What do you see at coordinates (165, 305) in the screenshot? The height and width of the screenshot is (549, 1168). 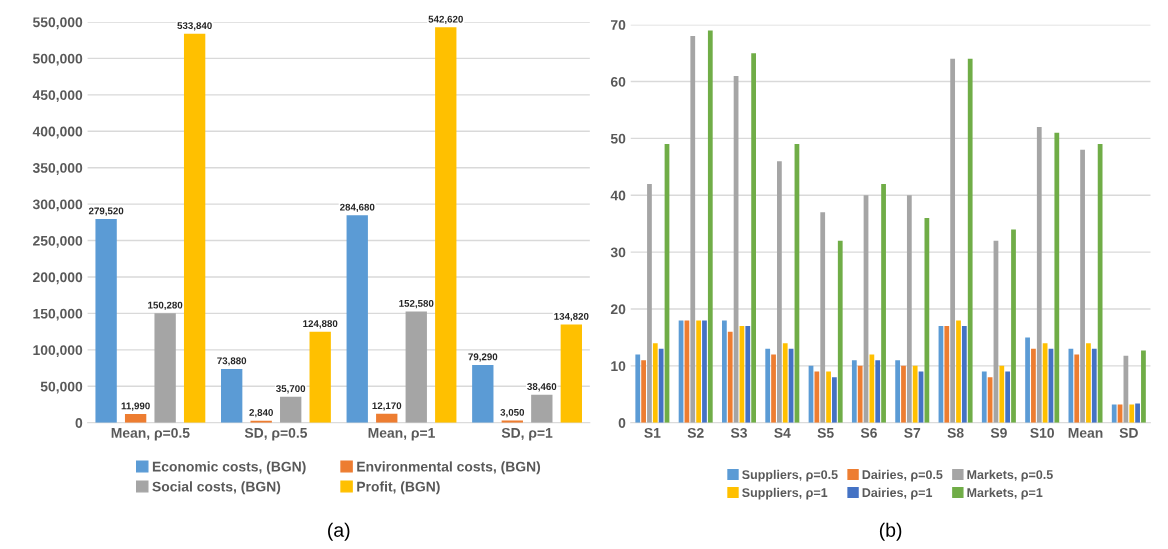 I see `data-label: 150,280` at bounding box center [165, 305].